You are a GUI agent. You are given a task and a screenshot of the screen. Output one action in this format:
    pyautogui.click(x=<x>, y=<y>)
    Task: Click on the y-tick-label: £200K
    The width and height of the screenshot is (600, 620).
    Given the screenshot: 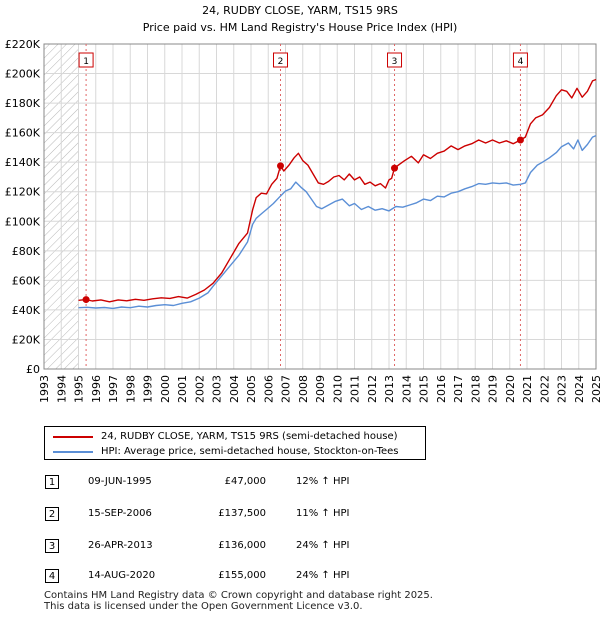 What is the action you would take?
    pyautogui.click(x=23, y=74)
    